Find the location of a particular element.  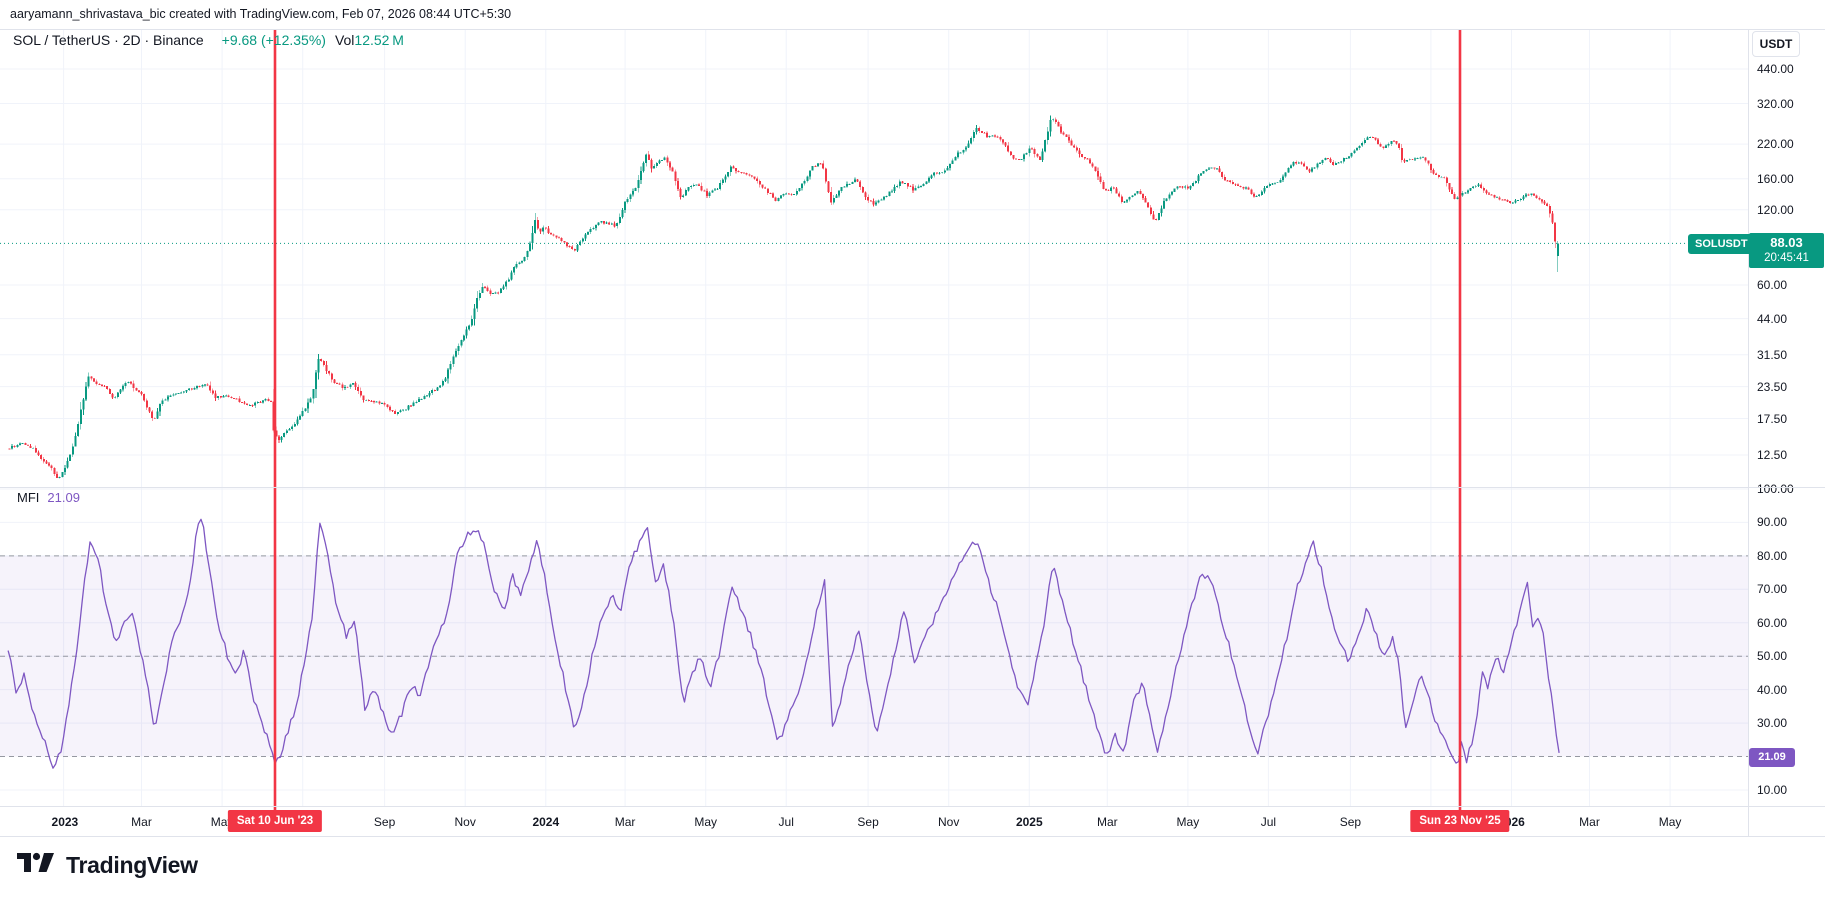

price-tick-label: 320.00 is located at coordinates (1775, 103).